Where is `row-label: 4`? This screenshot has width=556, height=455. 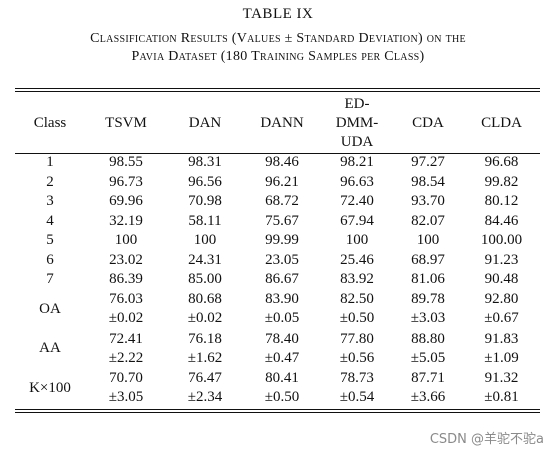 row-label: 4 is located at coordinates (50, 220).